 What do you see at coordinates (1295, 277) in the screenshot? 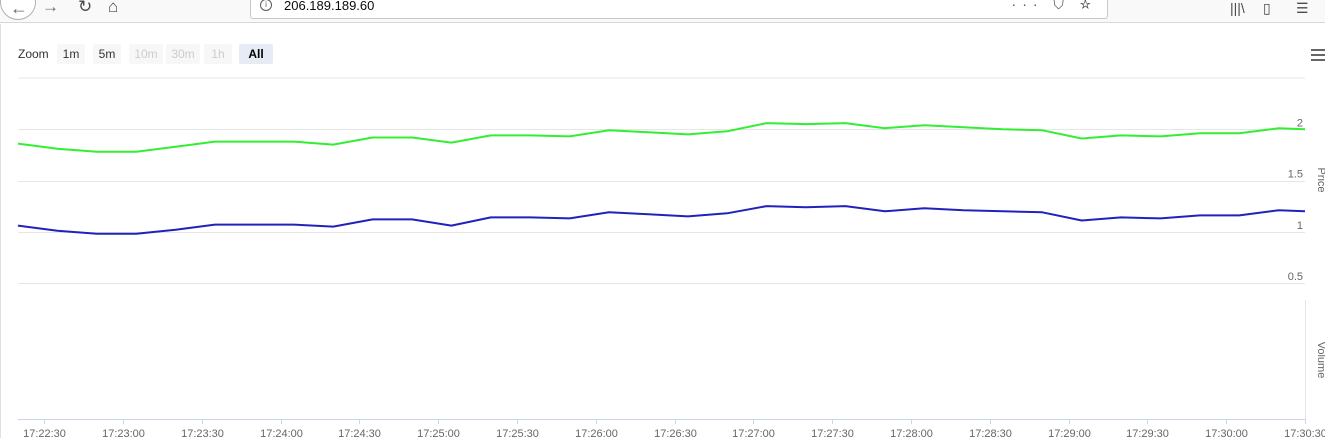
I see `price-tick-label: 0.5` at bounding box center [1295, 277].